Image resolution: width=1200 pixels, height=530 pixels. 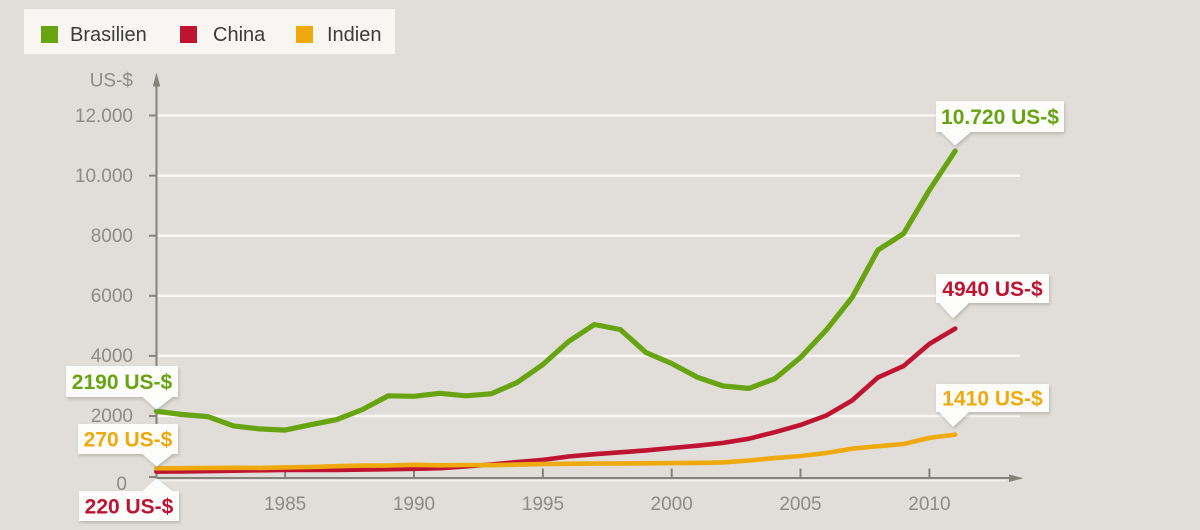 What do you see at coordinates (112, 81) in the screenshot?
I see `svg-text: US-$` at bounding box center [112, 81].